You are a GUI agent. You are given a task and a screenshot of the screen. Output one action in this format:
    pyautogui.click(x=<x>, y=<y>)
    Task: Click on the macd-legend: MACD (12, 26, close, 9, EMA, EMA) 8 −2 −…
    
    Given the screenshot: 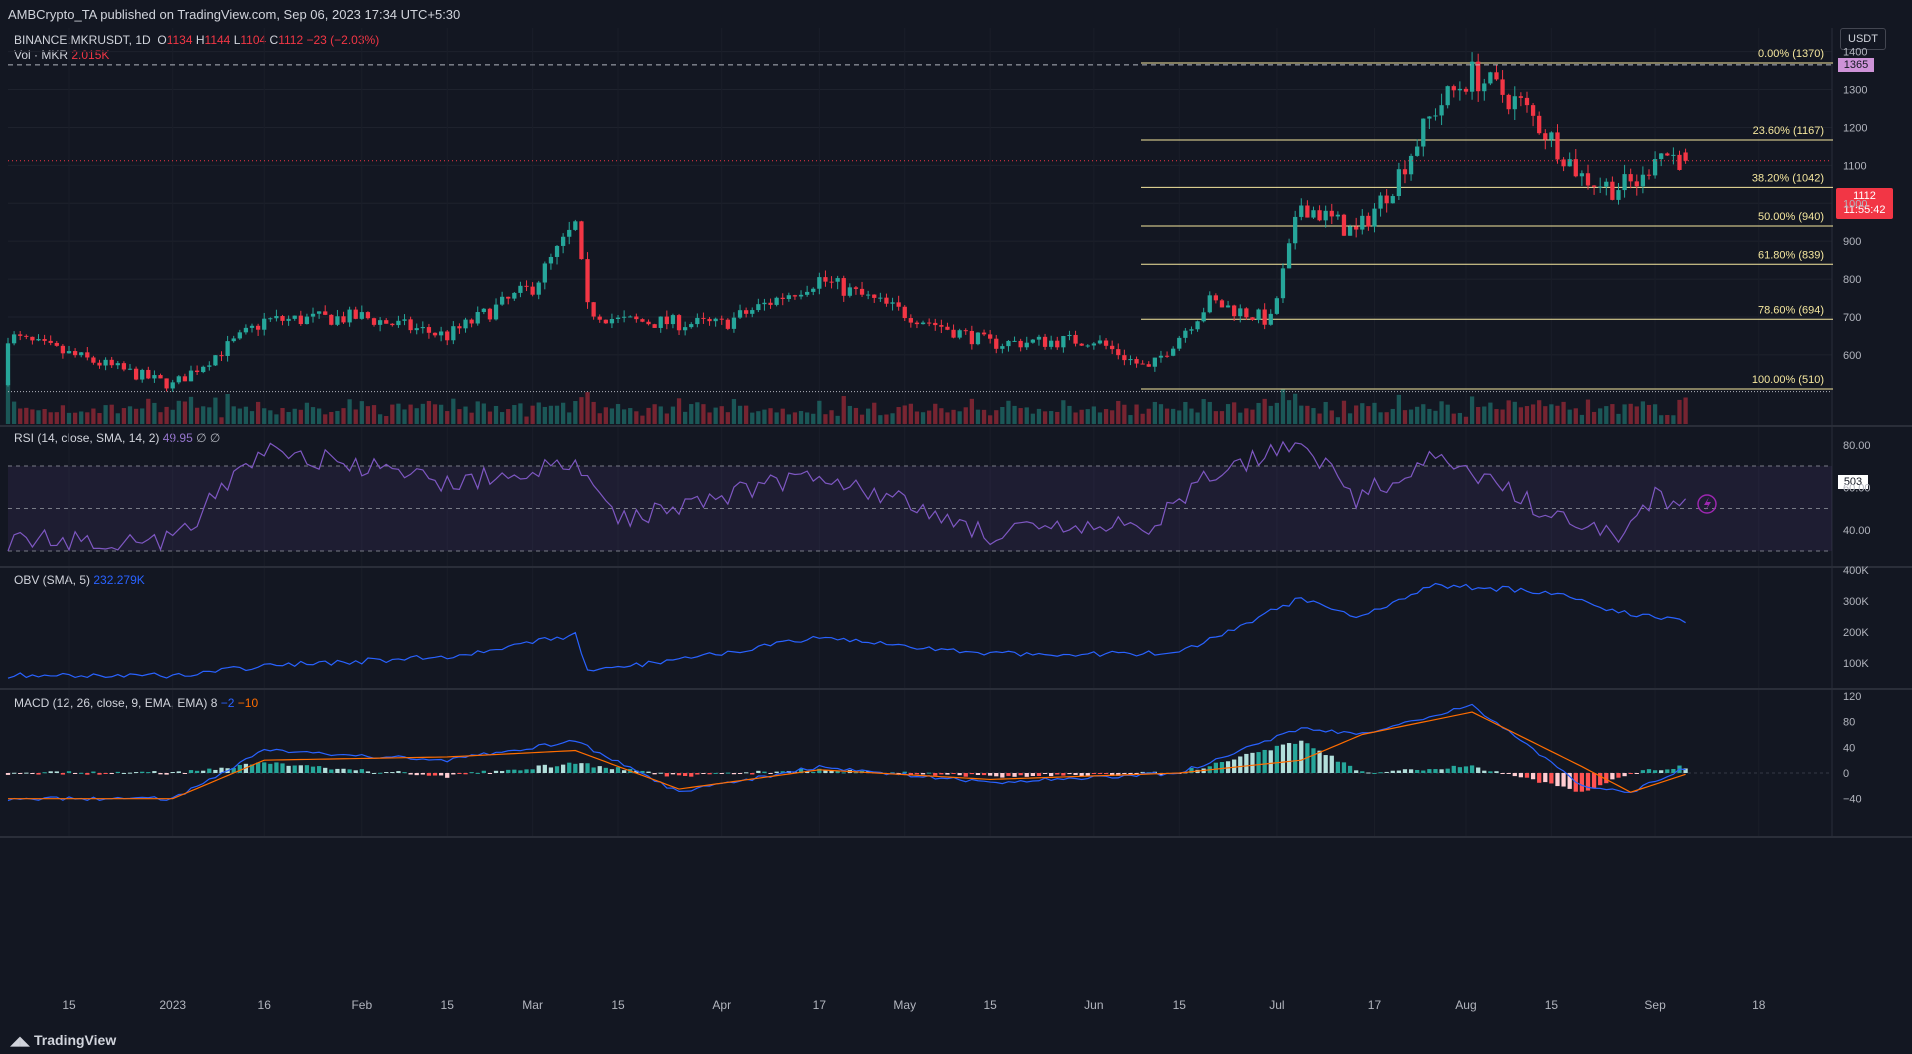 What is the action you would take?
    pyautogui.click(x=136, y=703)
    